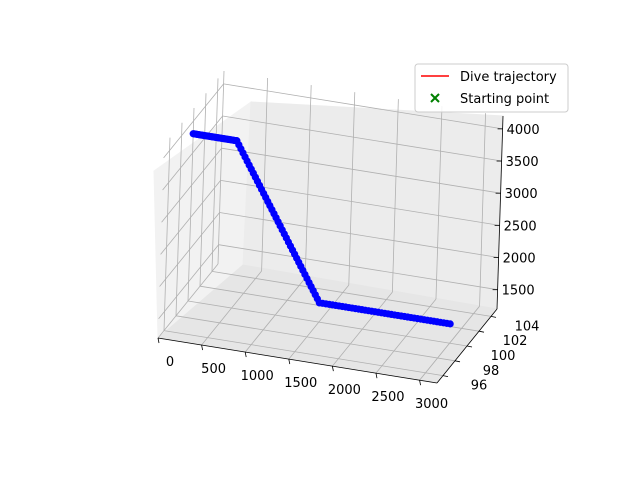 The height and width of the screenshot is (480, 640). What do you see at coordinates (491, 371) in the screenshot?
I see `y-tick-label: 98` at bounding box center [491, 371].